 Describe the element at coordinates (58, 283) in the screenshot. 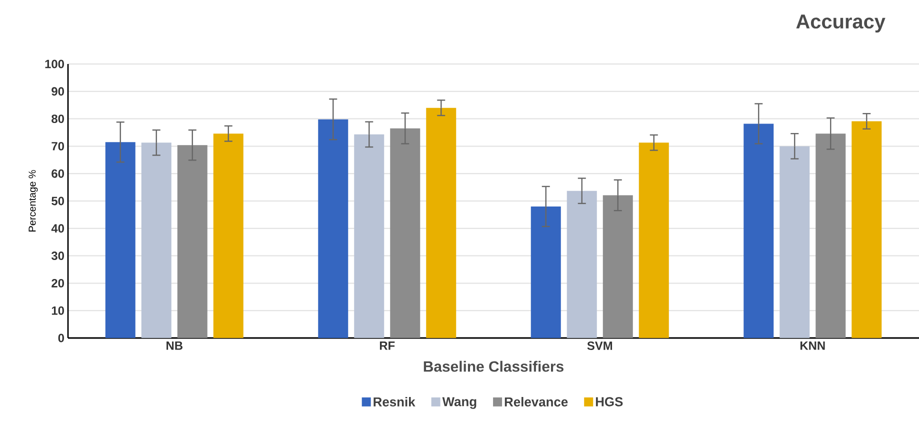

I see `y-tick-label: 20` at that location.